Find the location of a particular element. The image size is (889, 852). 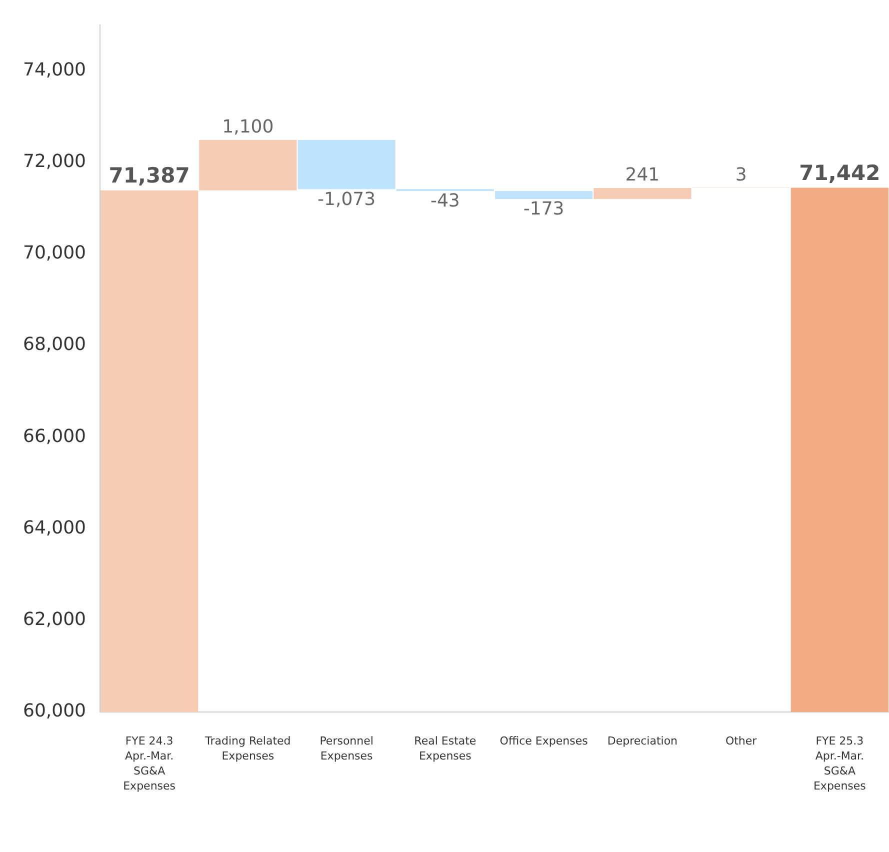

y-tick-label: 64,000 is located at coordinates (54, 527).